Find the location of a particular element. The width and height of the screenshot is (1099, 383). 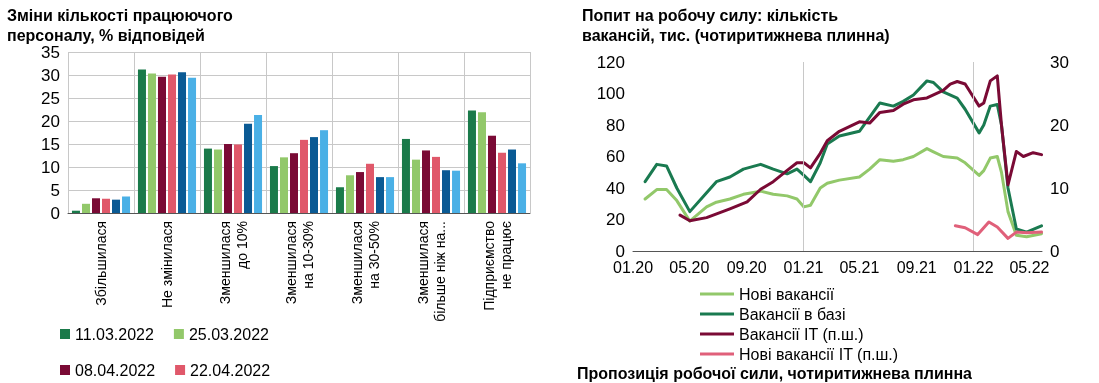

y2-tick-label: 0 is located at coordinates (1055, 251).